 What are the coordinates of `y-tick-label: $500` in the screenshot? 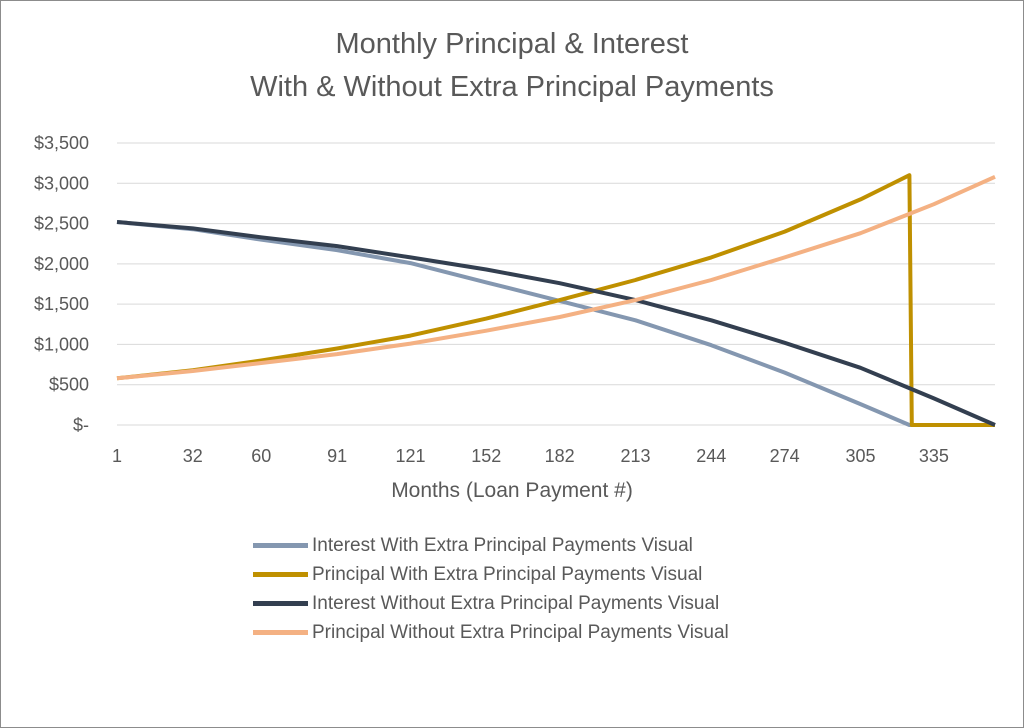 It's located at (69, 385).